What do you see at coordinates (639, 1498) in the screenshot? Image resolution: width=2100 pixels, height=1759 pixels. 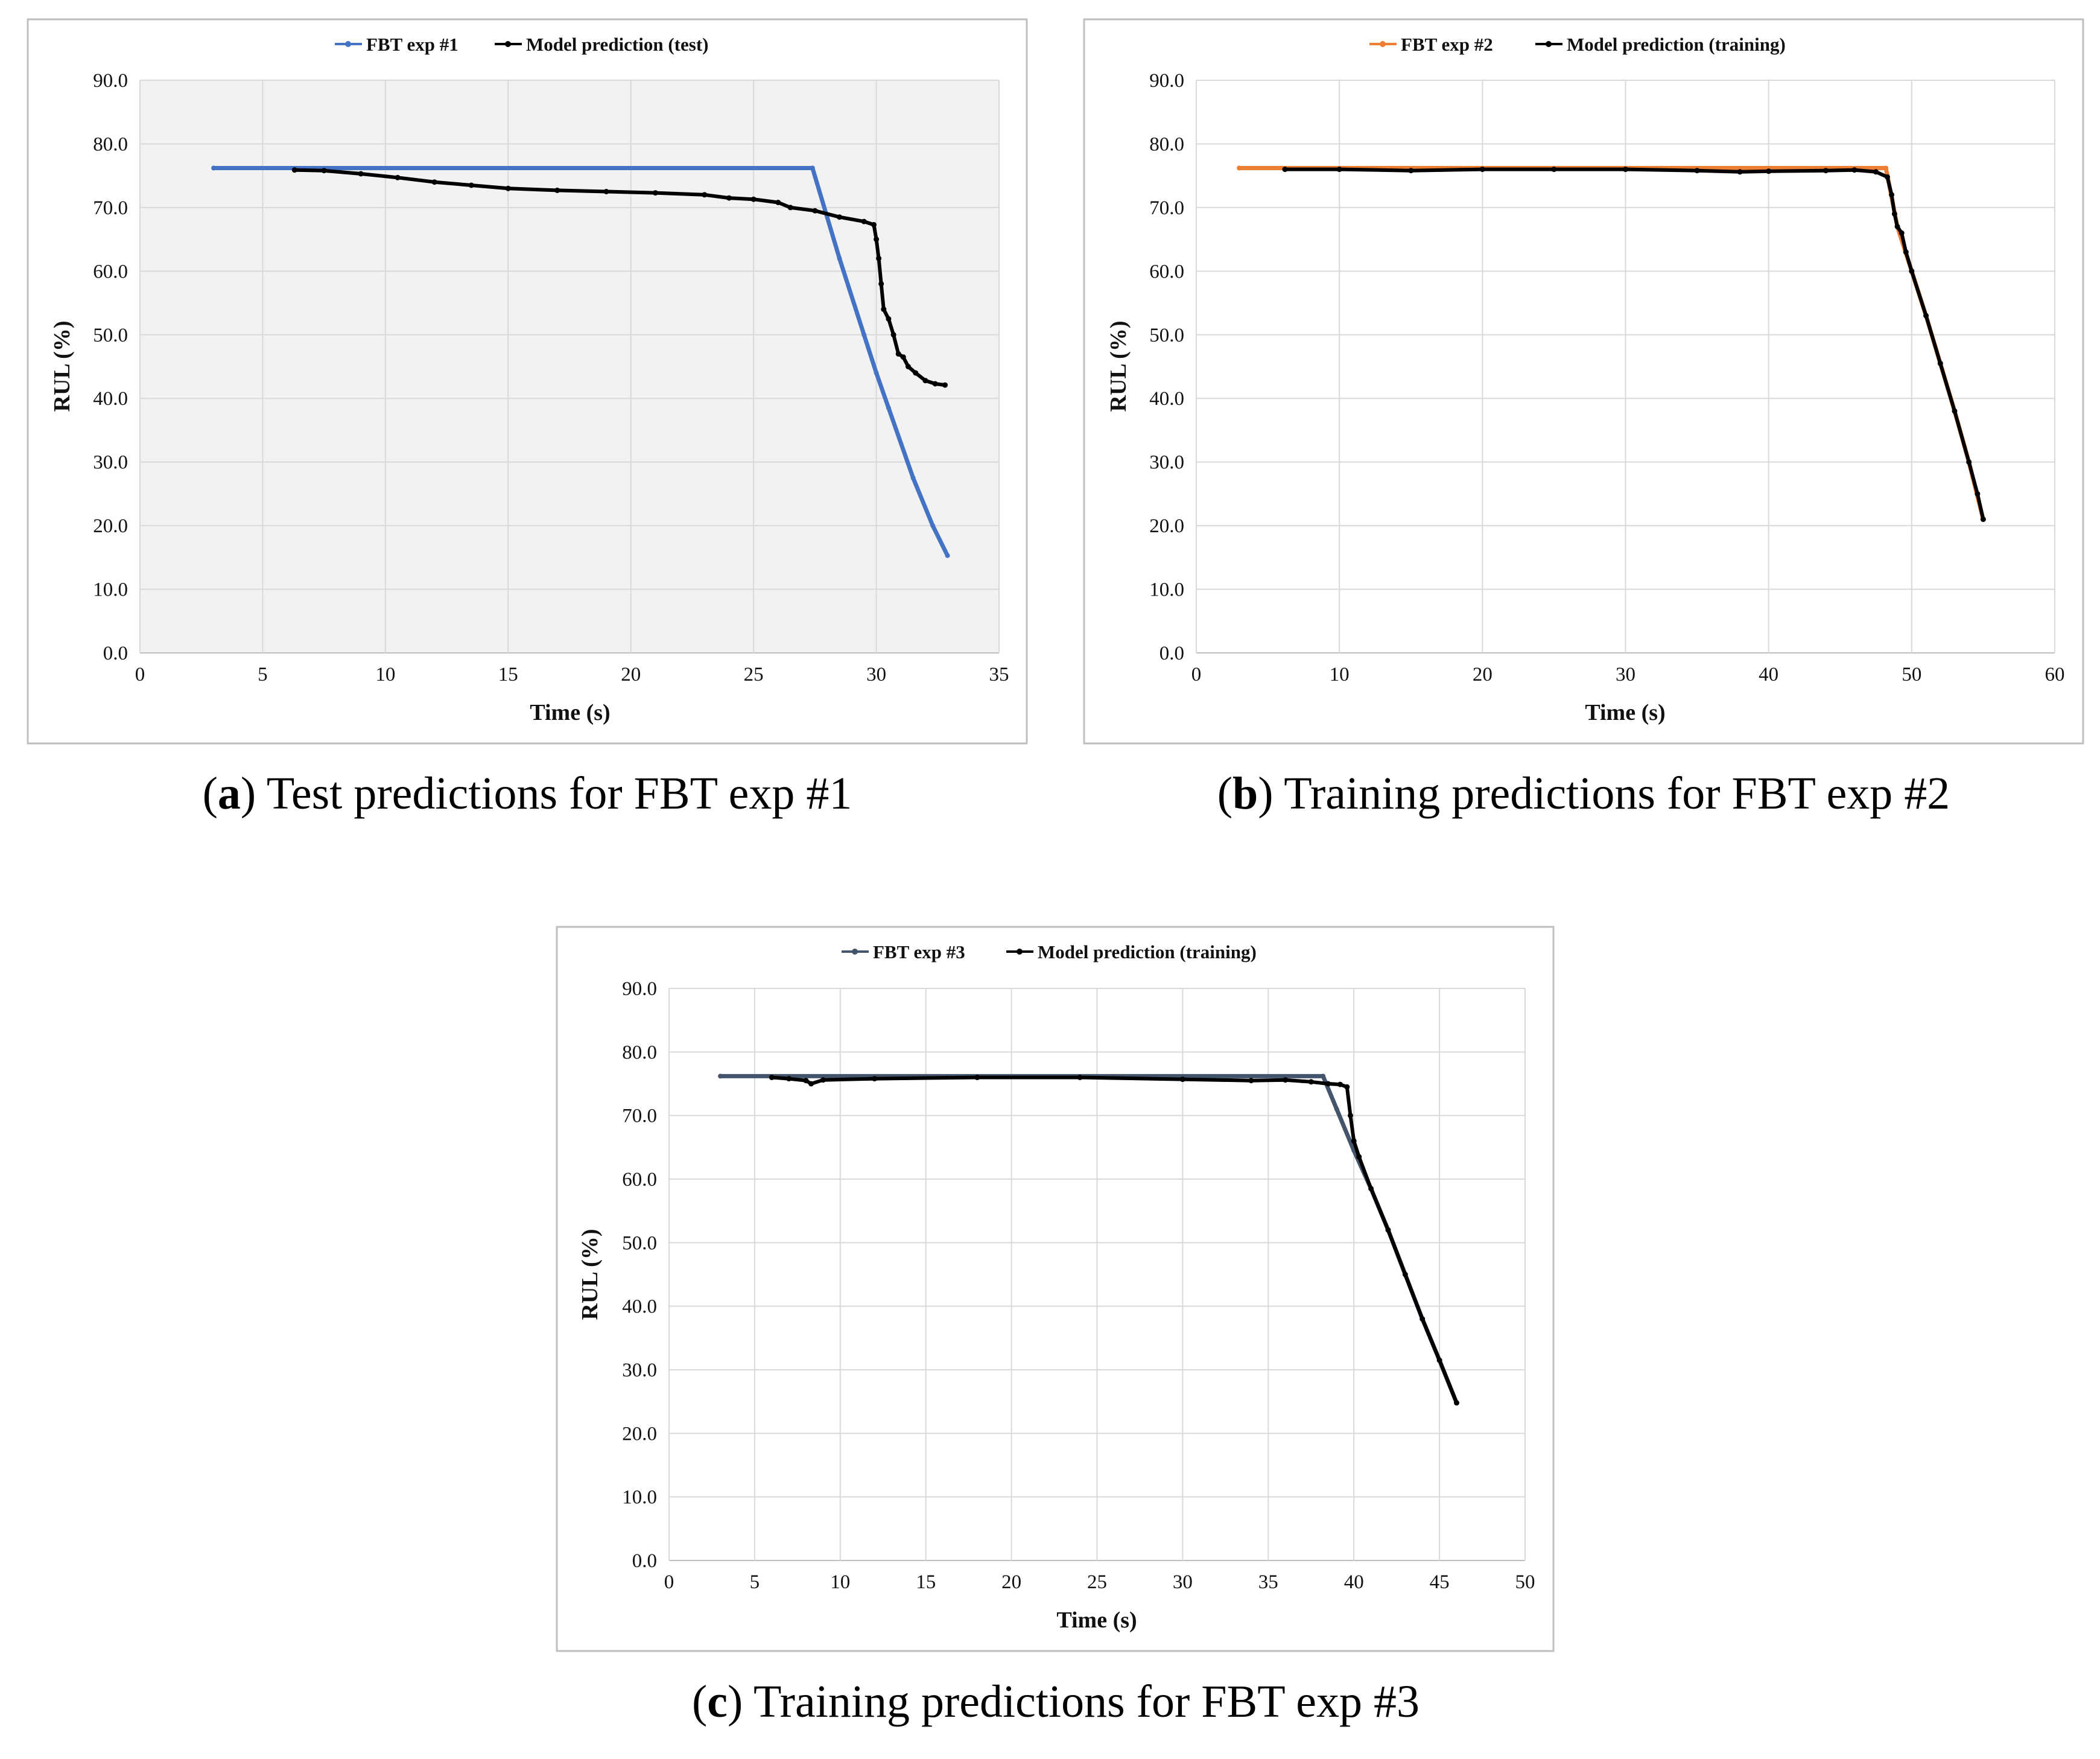 I see `y-tick-label-c-1: 10.0` at bounding box center [639, 1498].